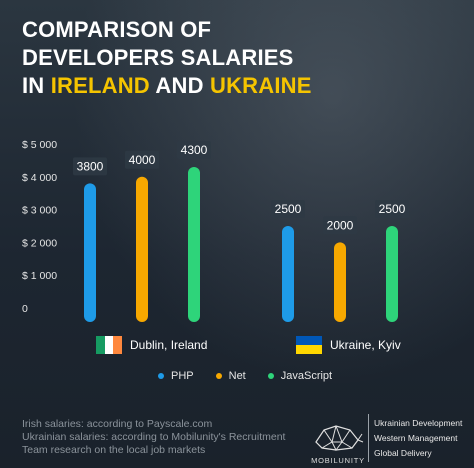 The image size is (474, 468). Describe the element at coordinates (339, 438) in the screenshot. I see `mobilunity-logo-icon` at that location.